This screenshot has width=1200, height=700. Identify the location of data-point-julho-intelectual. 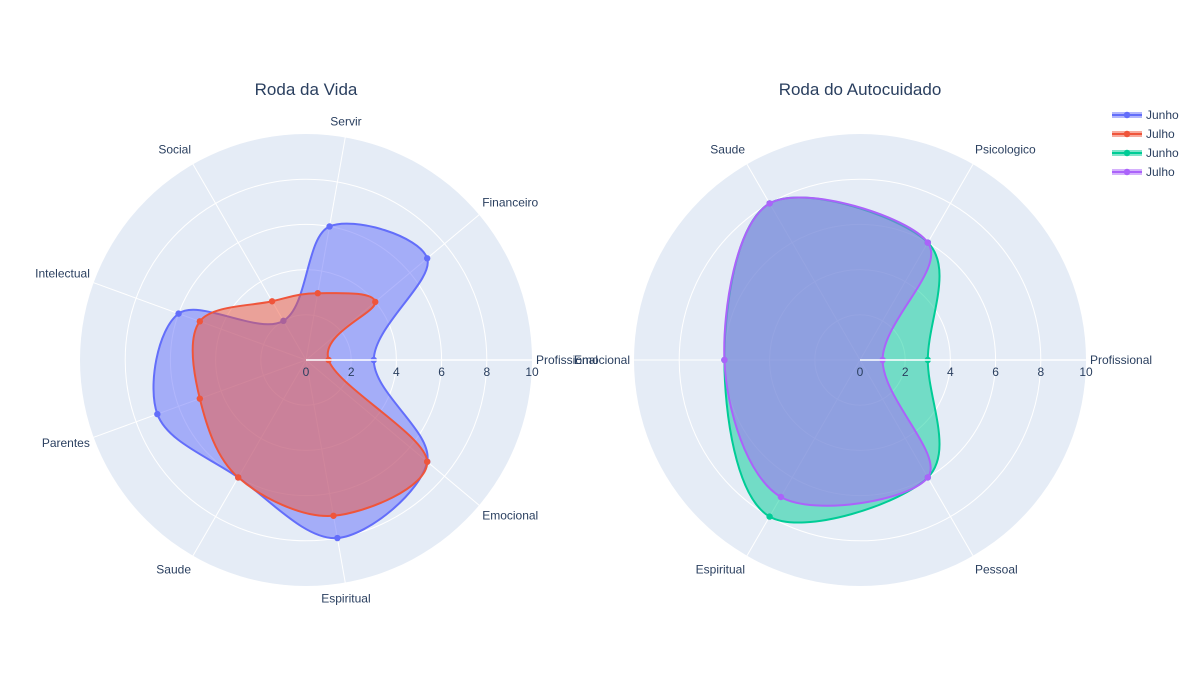
(200, 321).